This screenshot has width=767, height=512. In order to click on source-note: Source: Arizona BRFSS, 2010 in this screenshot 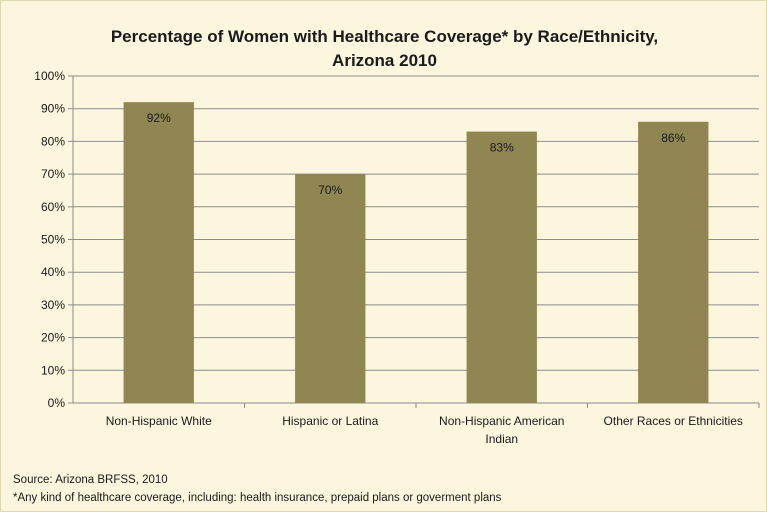, I will do `click(90, 480)`.